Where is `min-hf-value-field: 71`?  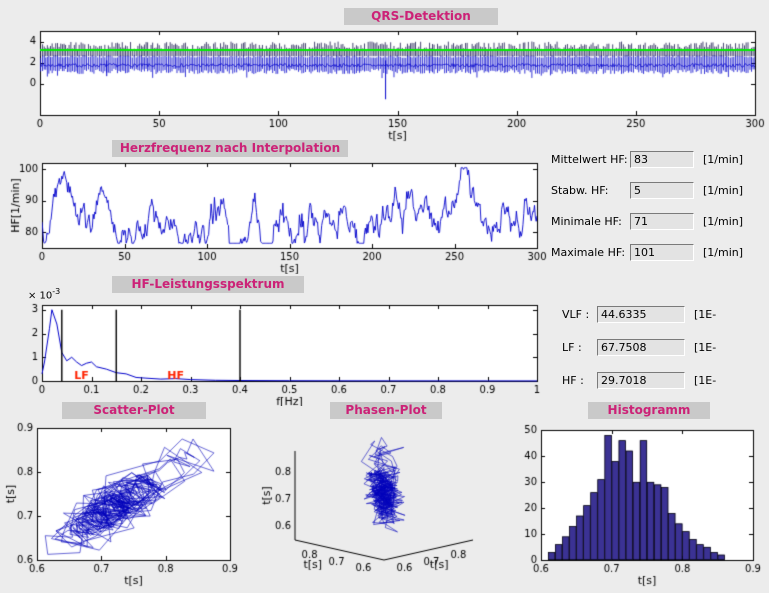
min-hf-value-field: 71 is located at coordinates (662, 221).